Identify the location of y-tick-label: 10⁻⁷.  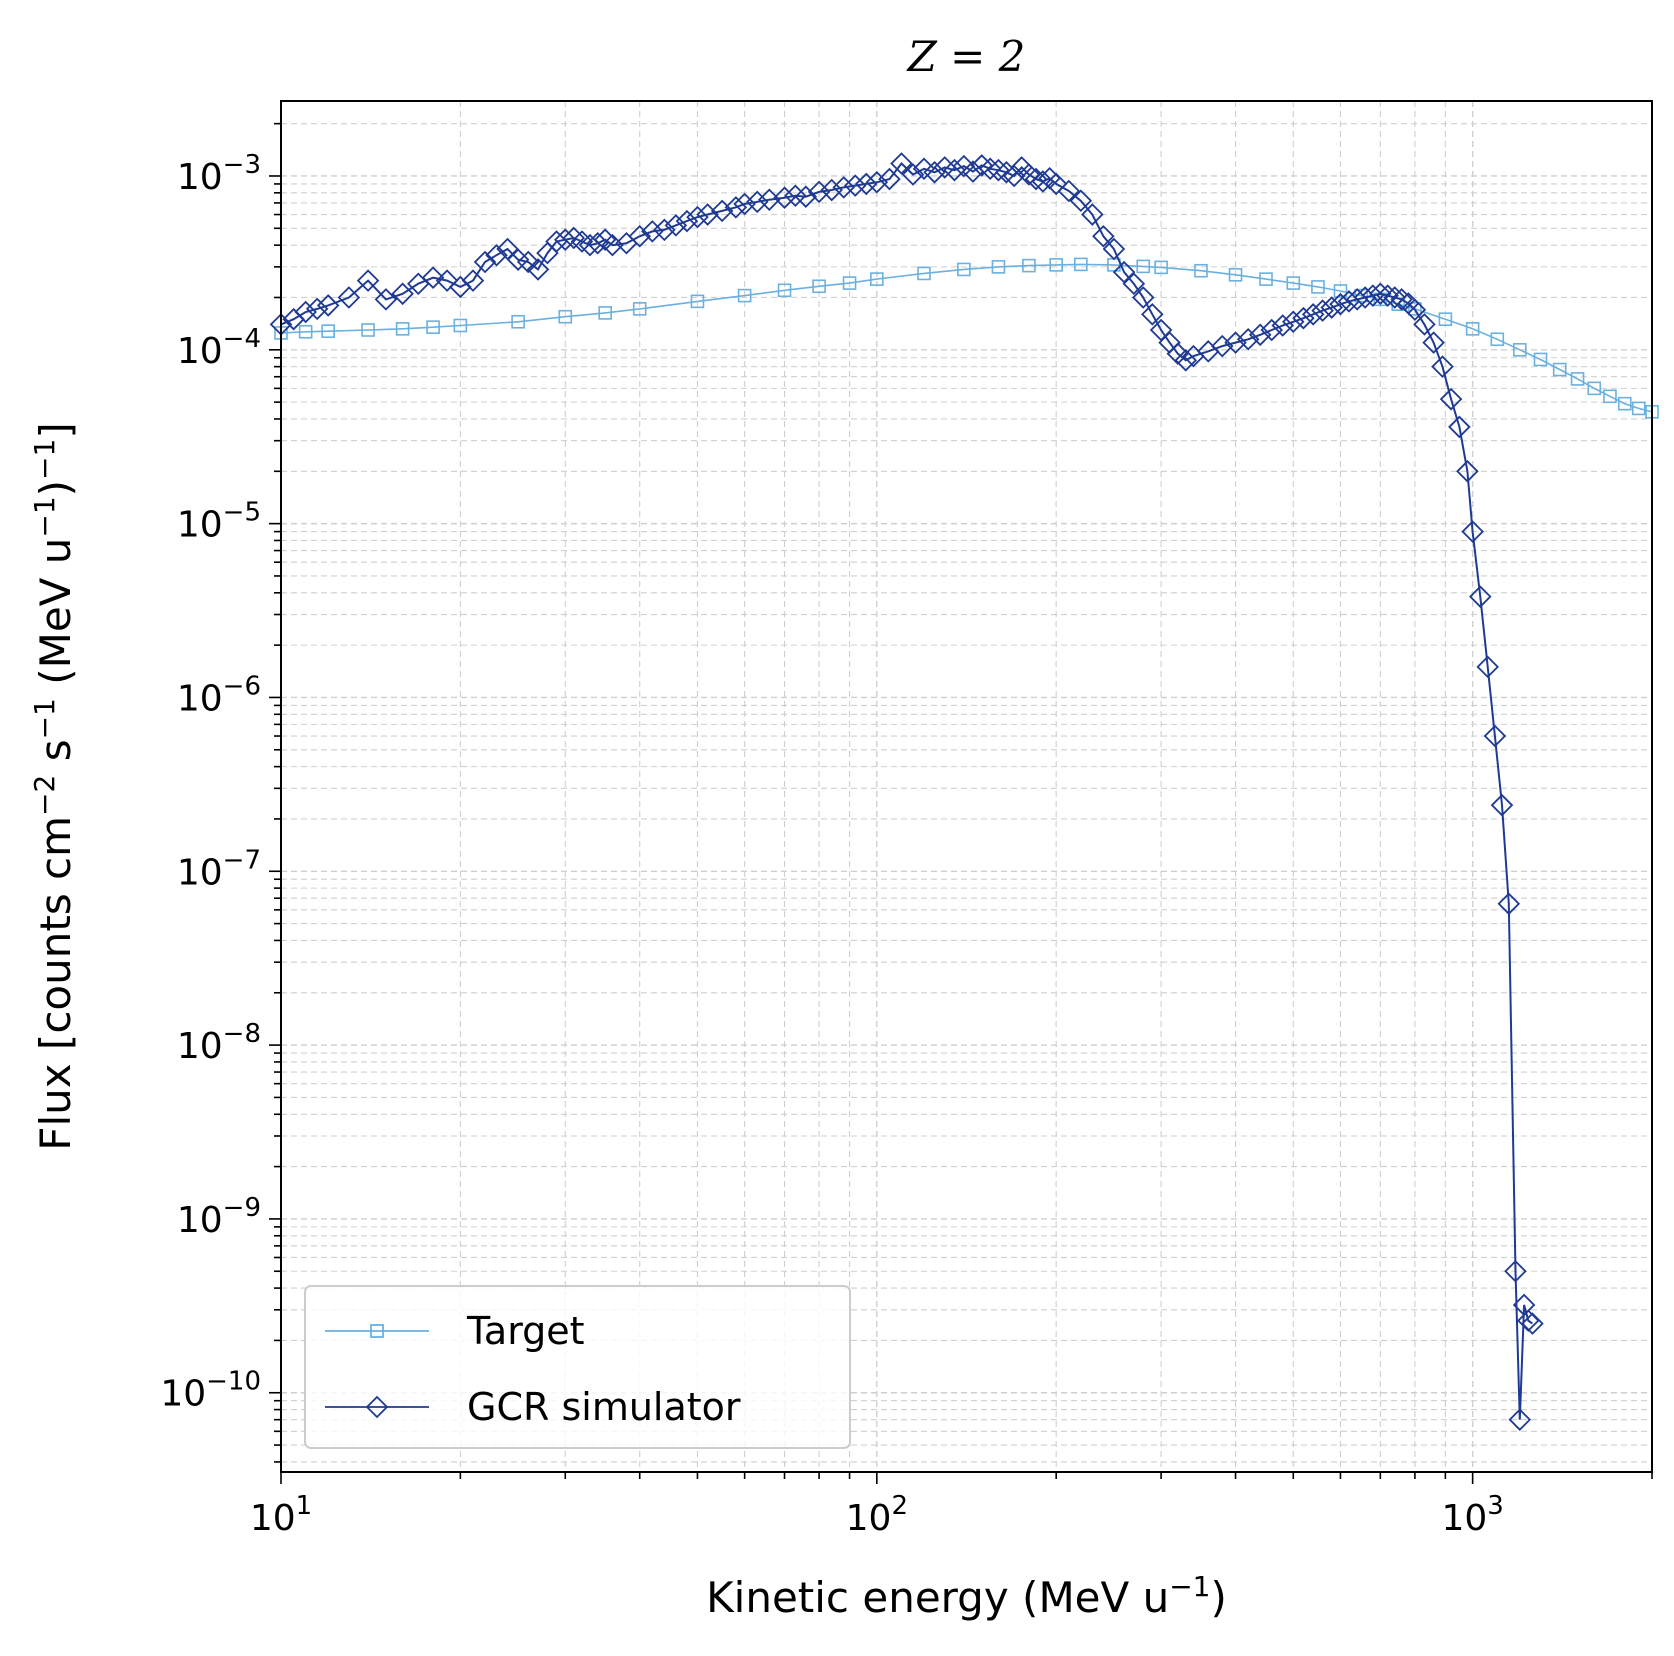
(219, 869).